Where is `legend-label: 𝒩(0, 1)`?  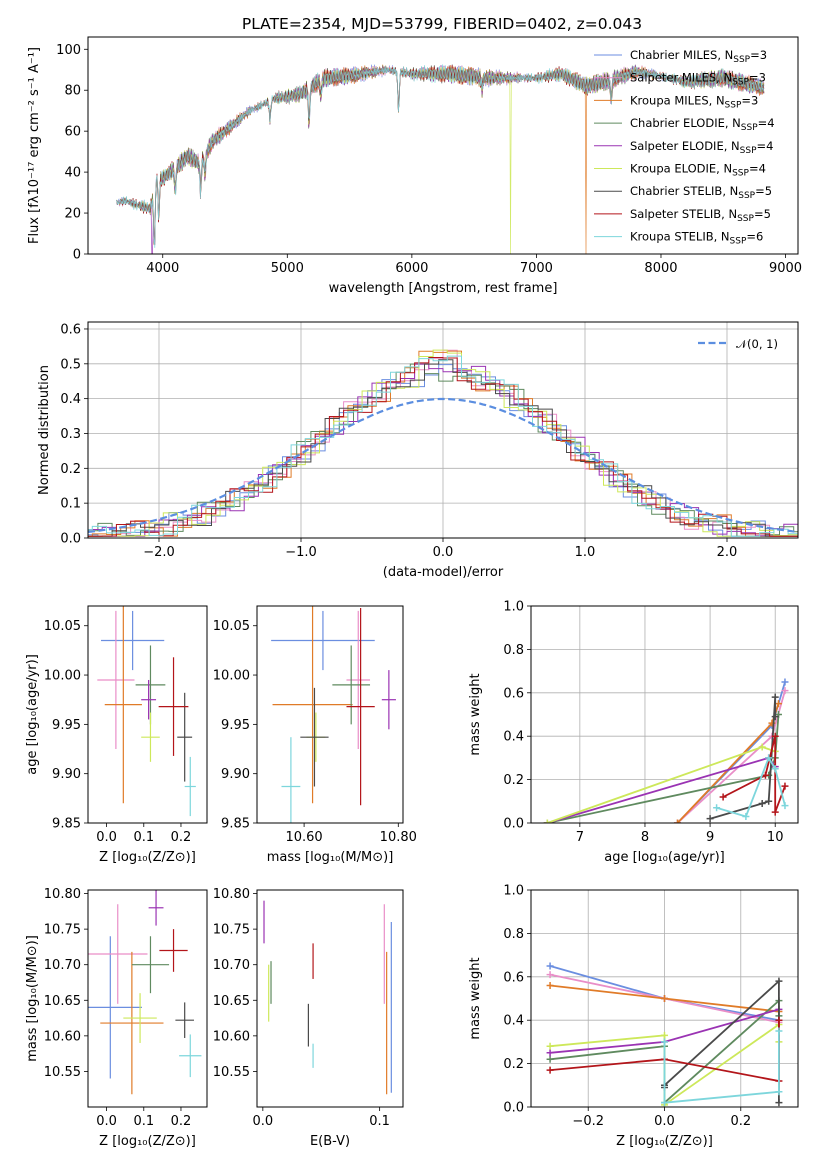 legend-label: 𝒩(0, 1) is located at coordinates (757, 344).